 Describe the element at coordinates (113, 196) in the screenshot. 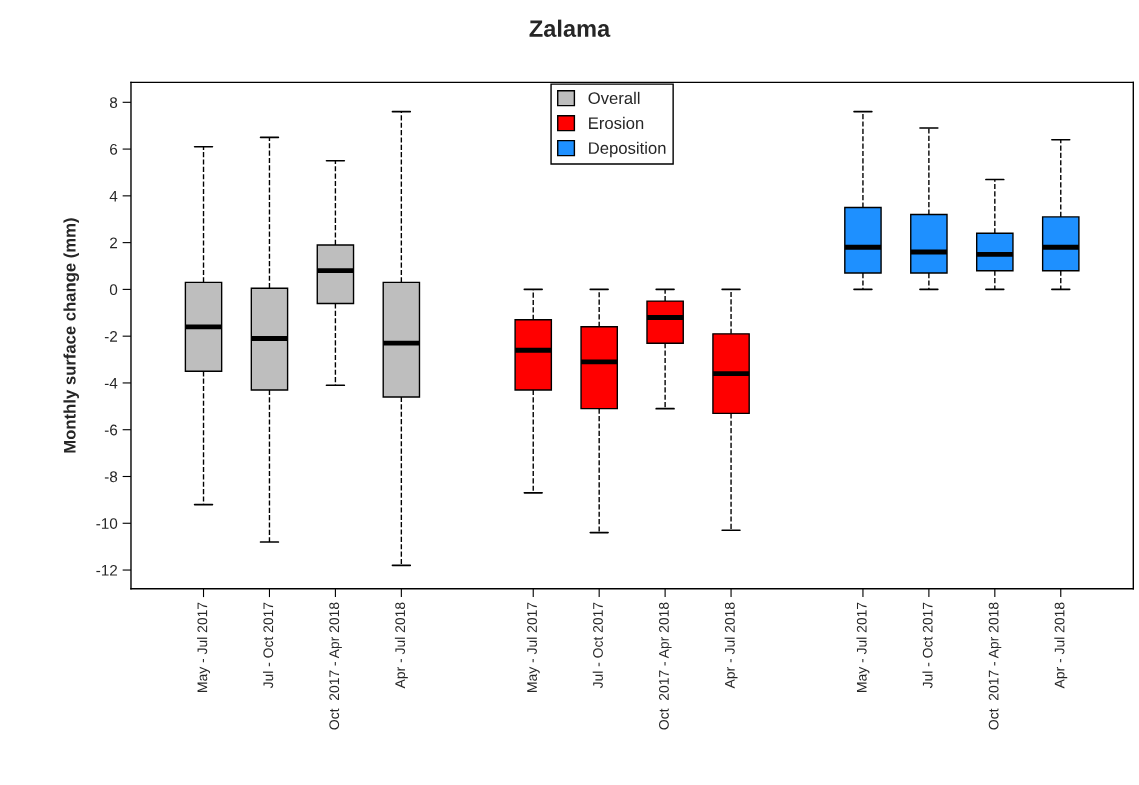

I see `y-tick-label: 4` at that location.